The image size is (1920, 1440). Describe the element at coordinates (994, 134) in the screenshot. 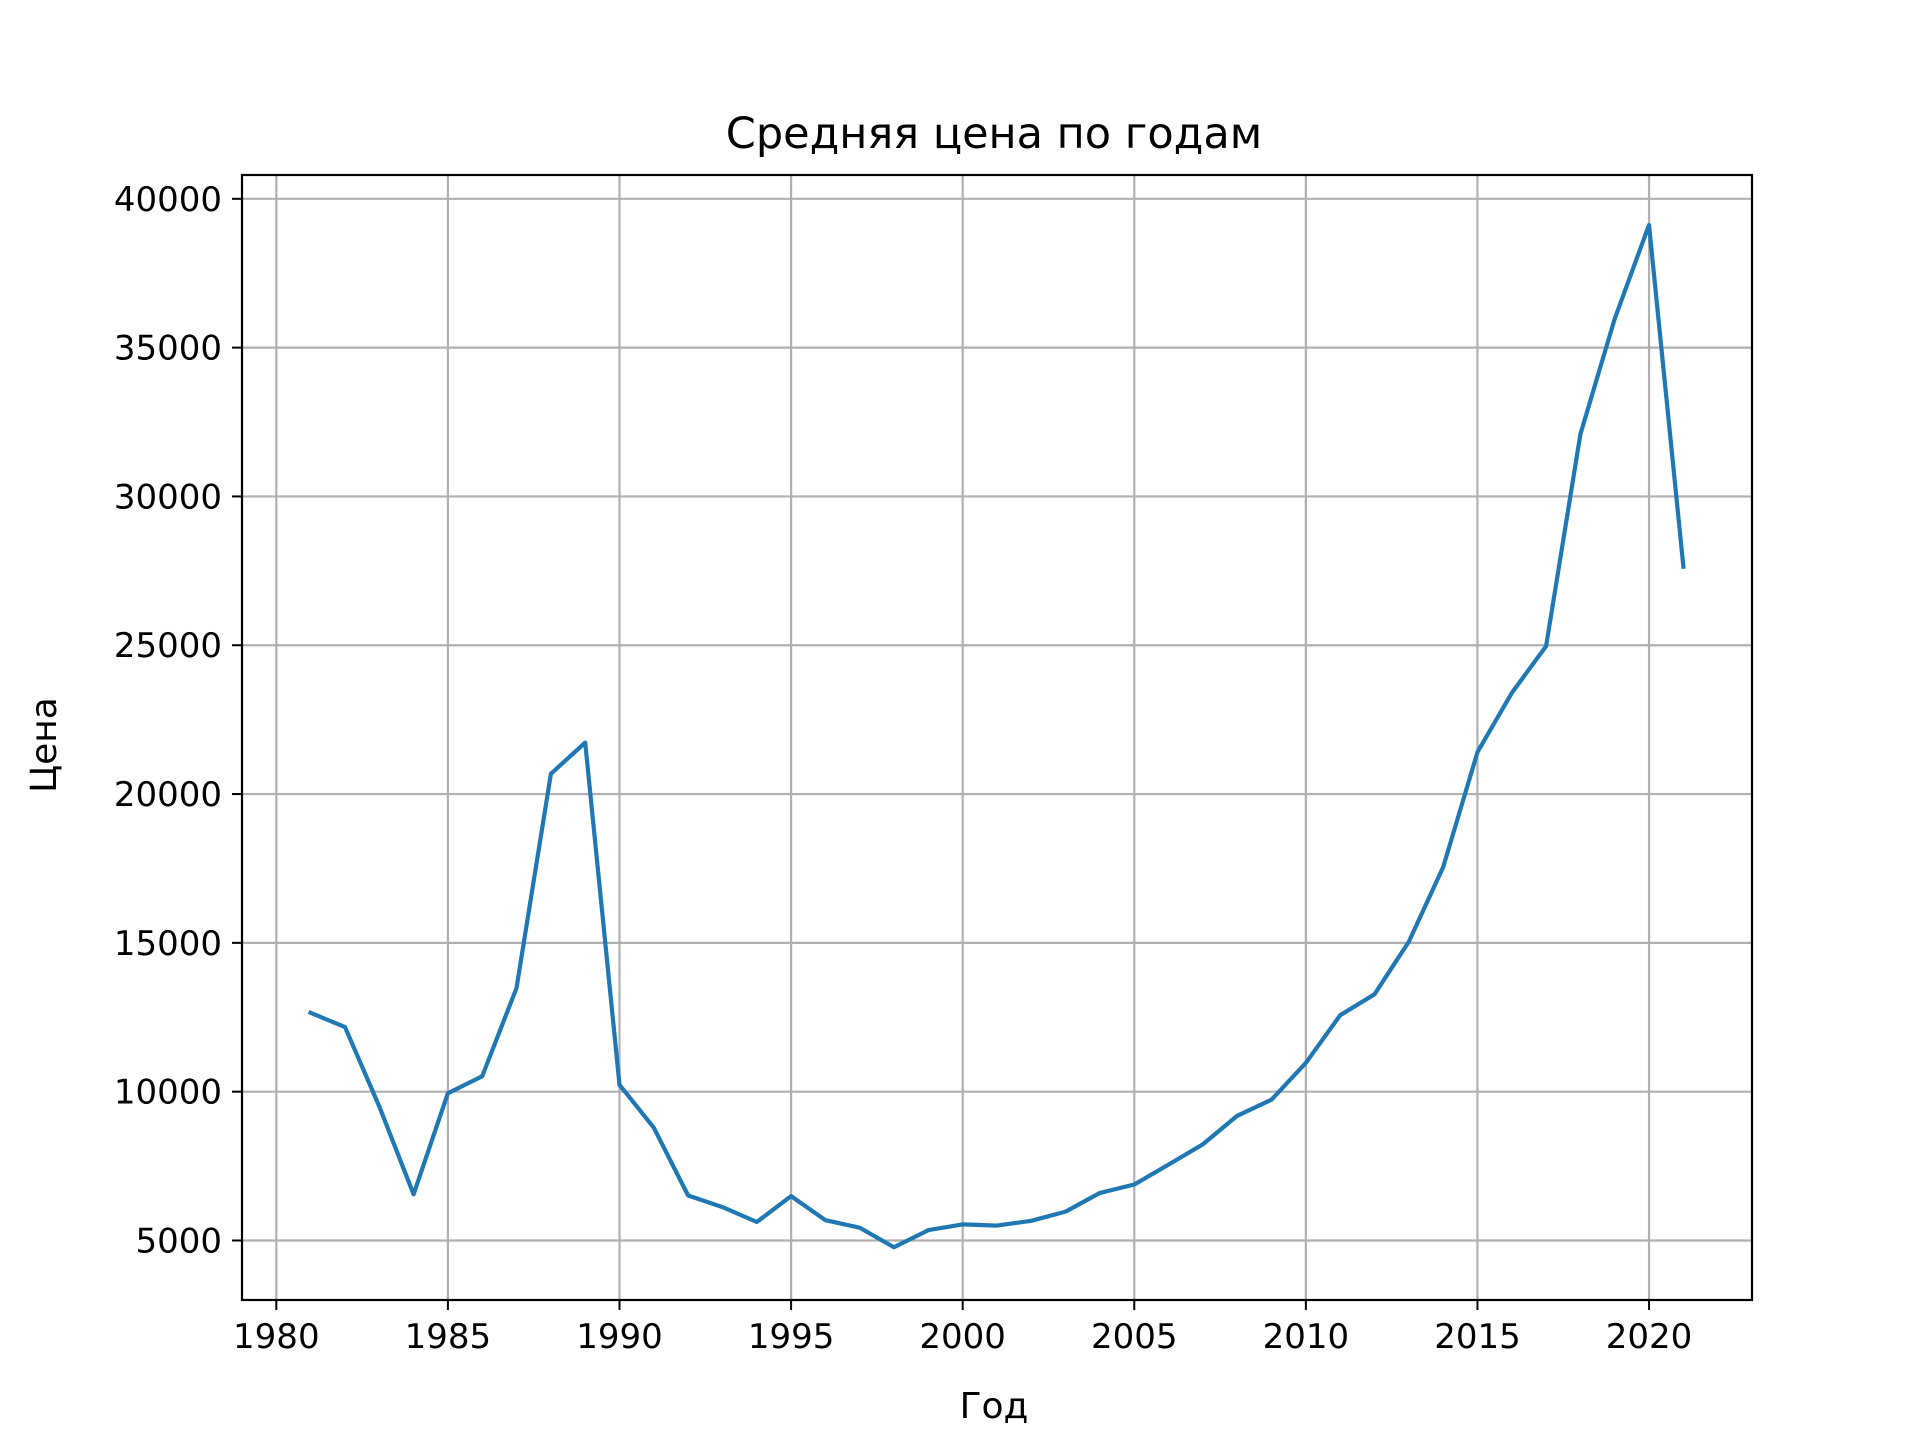

I see `chart-title: Средняя цена по годам` at that location.